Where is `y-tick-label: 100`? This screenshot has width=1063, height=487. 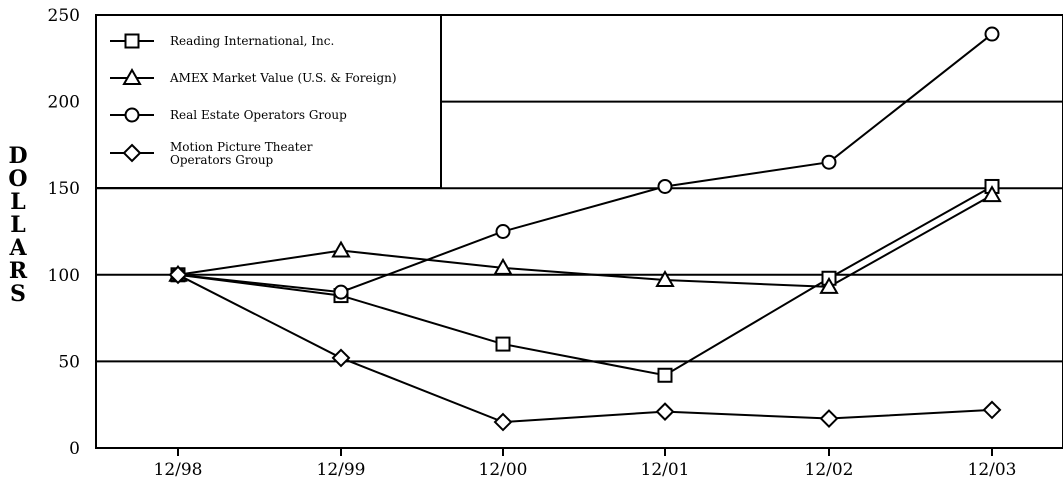
y-tick-label: 100 is located at coordinates (64, 276).